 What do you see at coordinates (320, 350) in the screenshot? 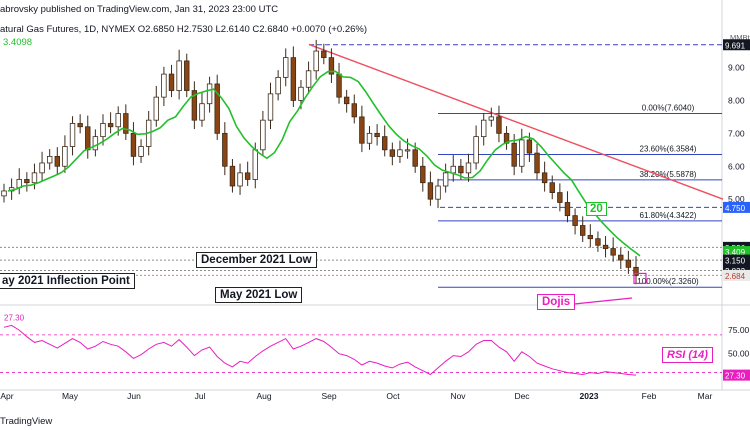
I see `rsi-line` at bounding box center [320, 350].